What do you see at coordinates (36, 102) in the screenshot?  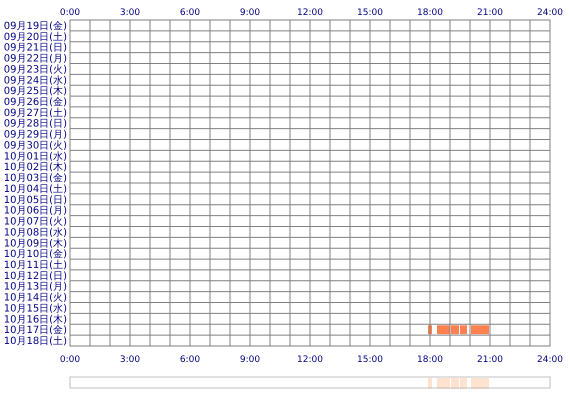 I see `y-tick-label: 09月26日(金)` at bounding box center [36, 102].